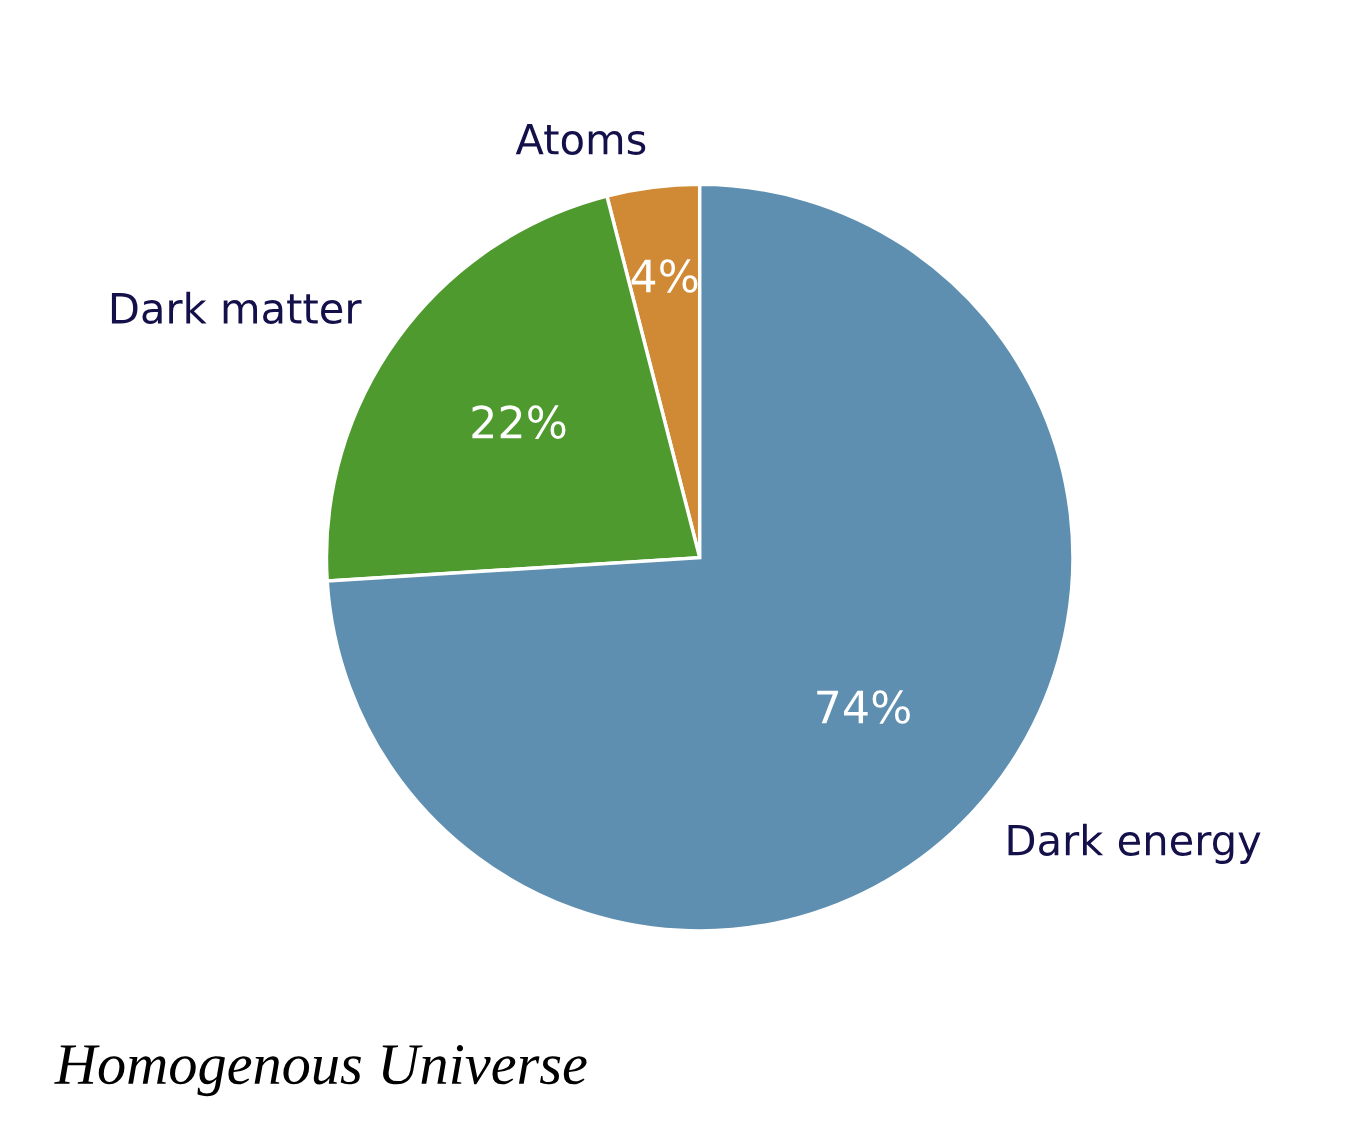 Image resolution: width=1372 pixels, height=1138 pixels. Describe the element at coordinates (580, 139) in the screenshot. I see `slice-label: Atoms` at that location.